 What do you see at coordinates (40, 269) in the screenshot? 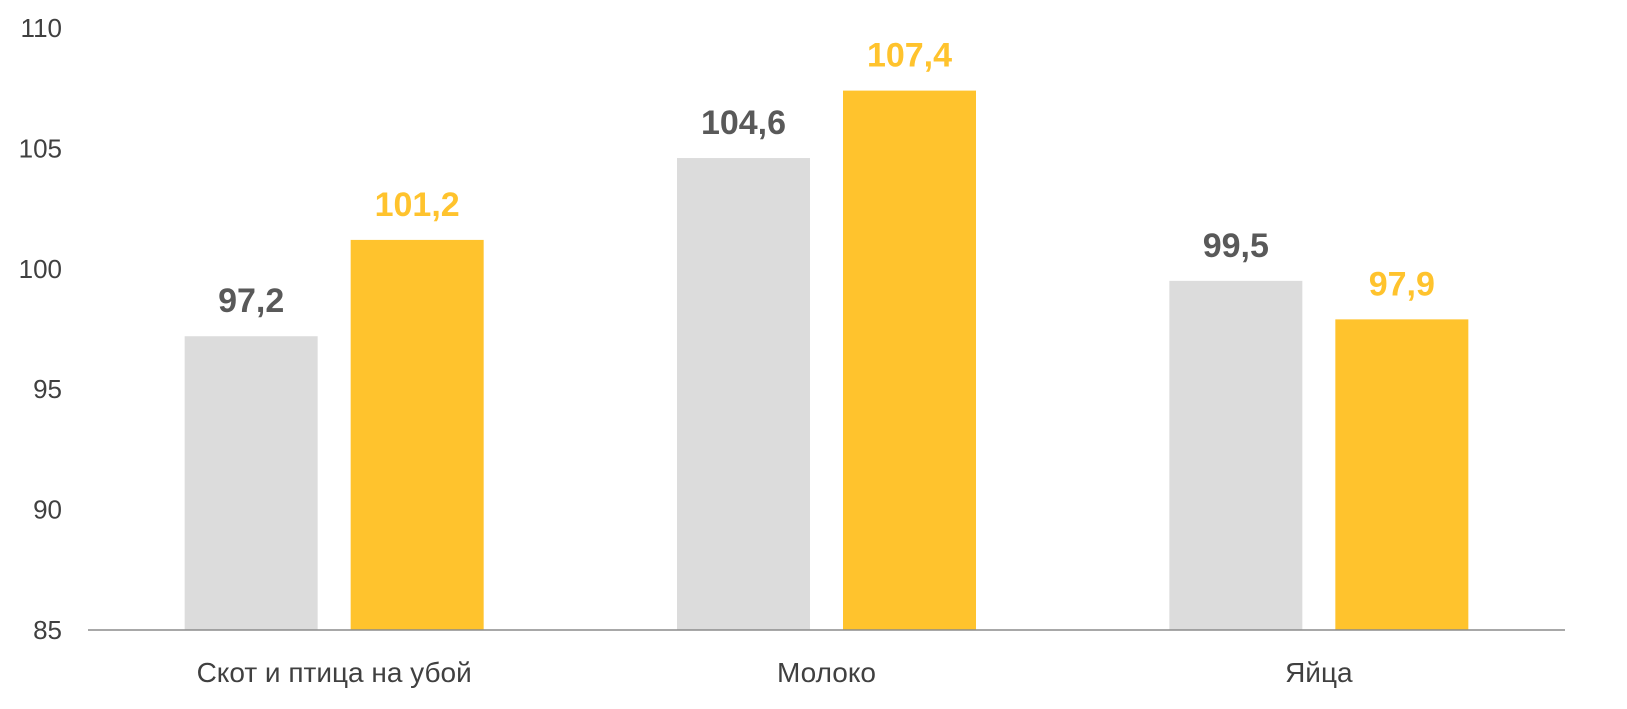
I see `y-tick-label: 100` at bounding box center [40, 269].